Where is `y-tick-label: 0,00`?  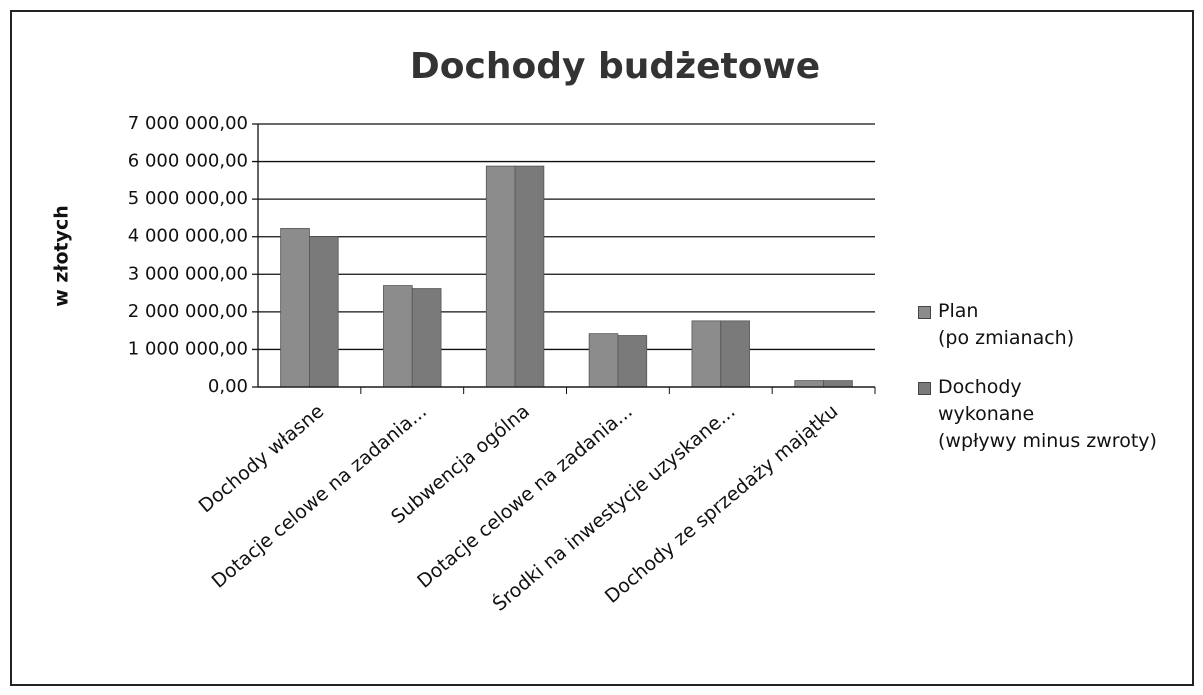 y-tick-label: 0,00 is located at coordinates (228, 386).